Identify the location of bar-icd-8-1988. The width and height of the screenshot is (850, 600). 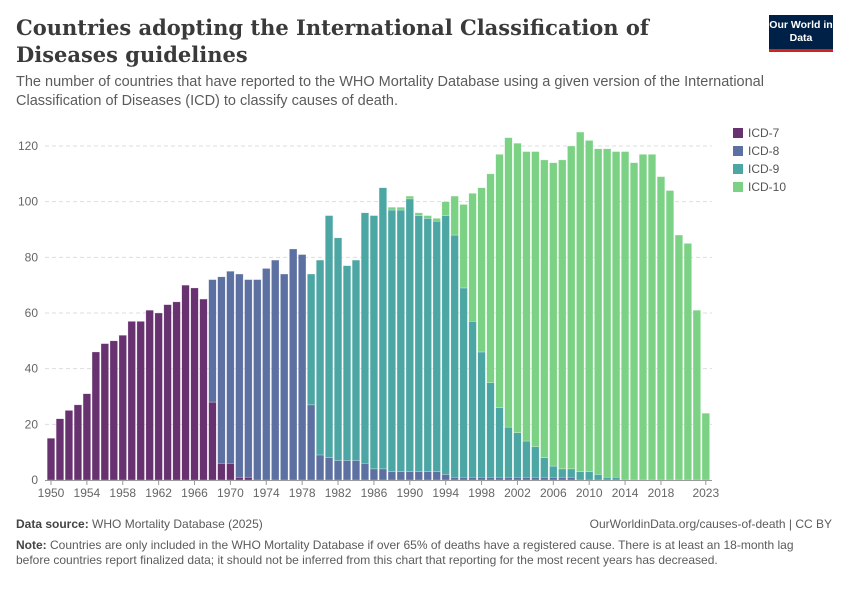
(391, 476).